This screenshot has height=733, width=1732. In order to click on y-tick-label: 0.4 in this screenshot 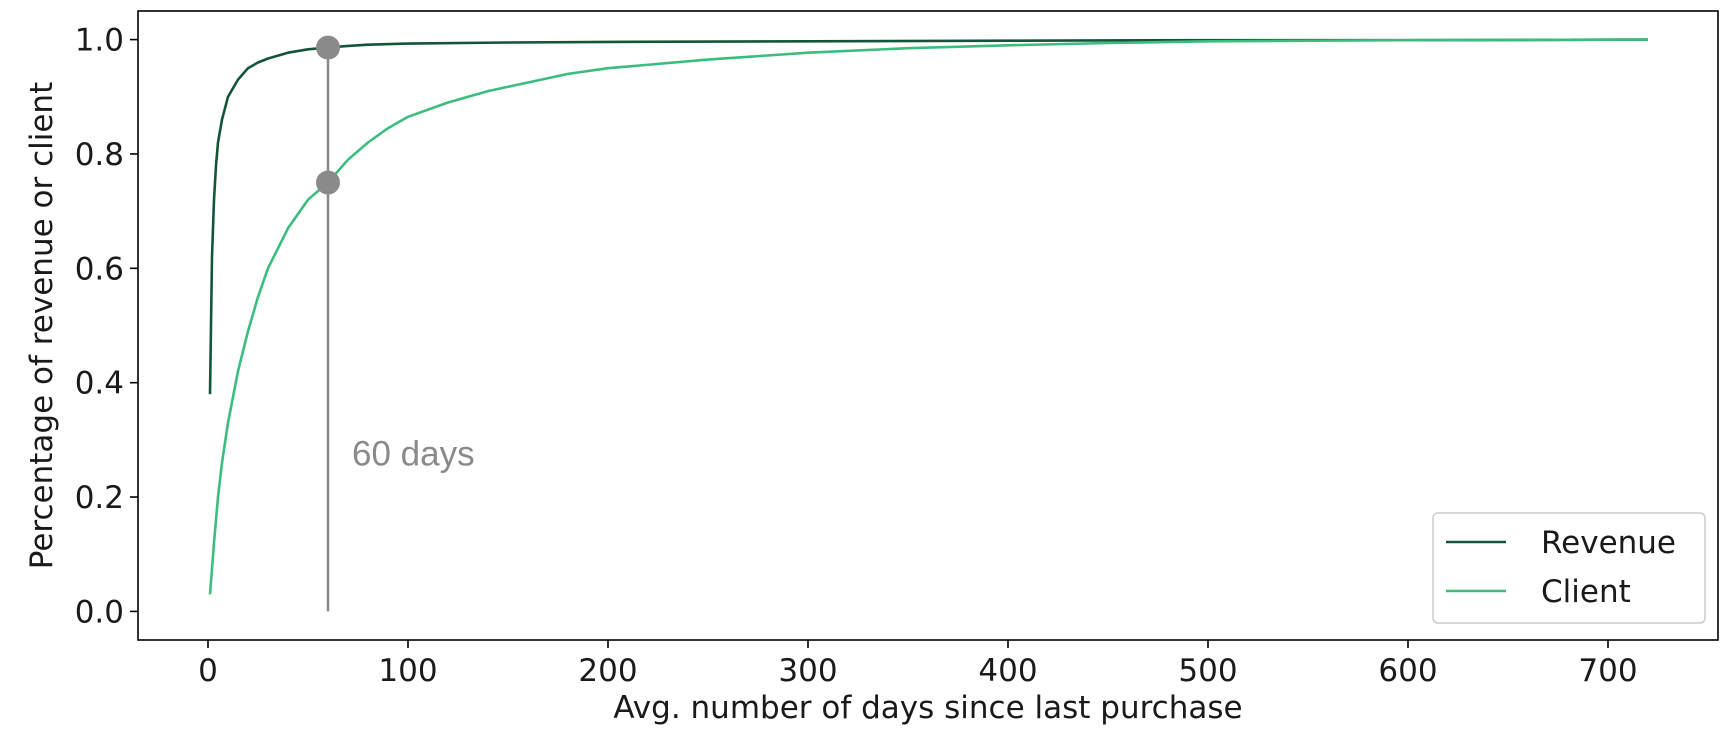, I will do `click(99, 384)`.